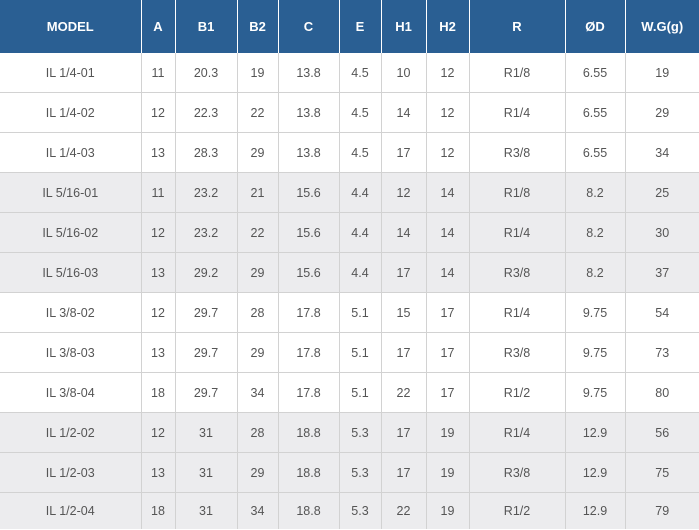 This screenshot has width=699, height=530. What do you see at coordinates (448, 152) in the screenshot?
I see `cell-h2: 12` at bounding box center [448, 152].